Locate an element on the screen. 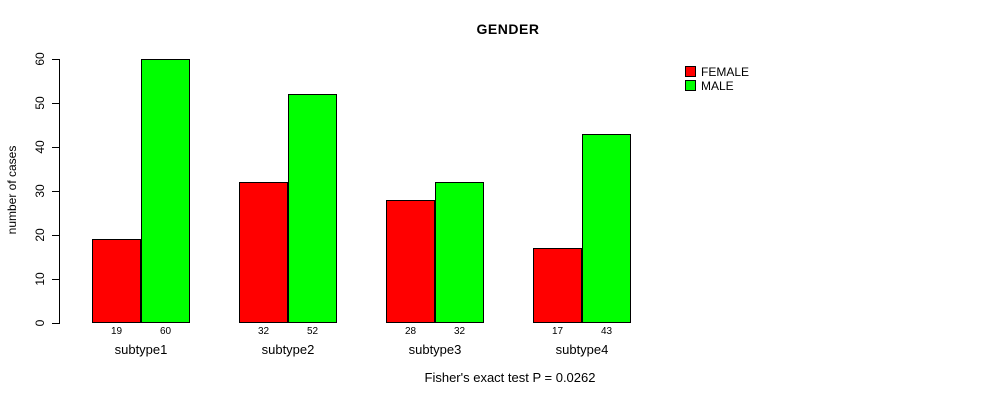  bar-value-label: 60 is located at coordinates (165, 331).